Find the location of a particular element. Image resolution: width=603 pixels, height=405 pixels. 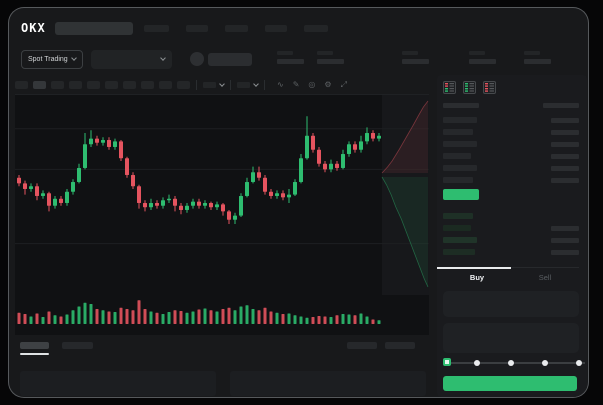

camera-icon: ◎ is located at coordinates (312, 84).